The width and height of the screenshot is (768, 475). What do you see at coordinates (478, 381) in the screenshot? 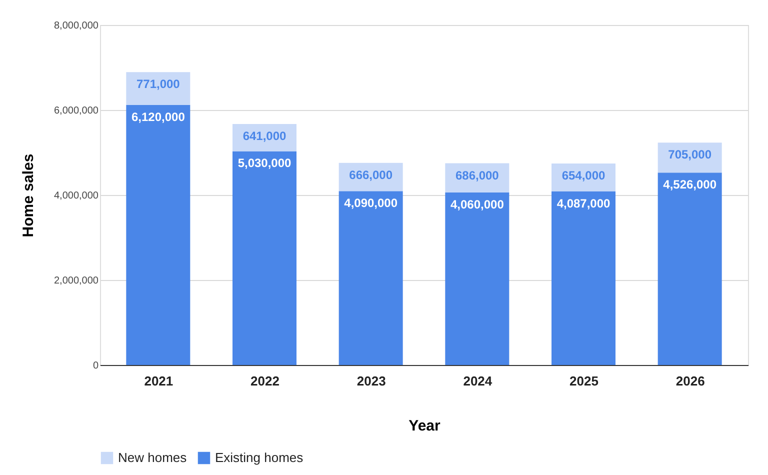
I see `x-tick-label: 2024` at bounding box center [478, 381].